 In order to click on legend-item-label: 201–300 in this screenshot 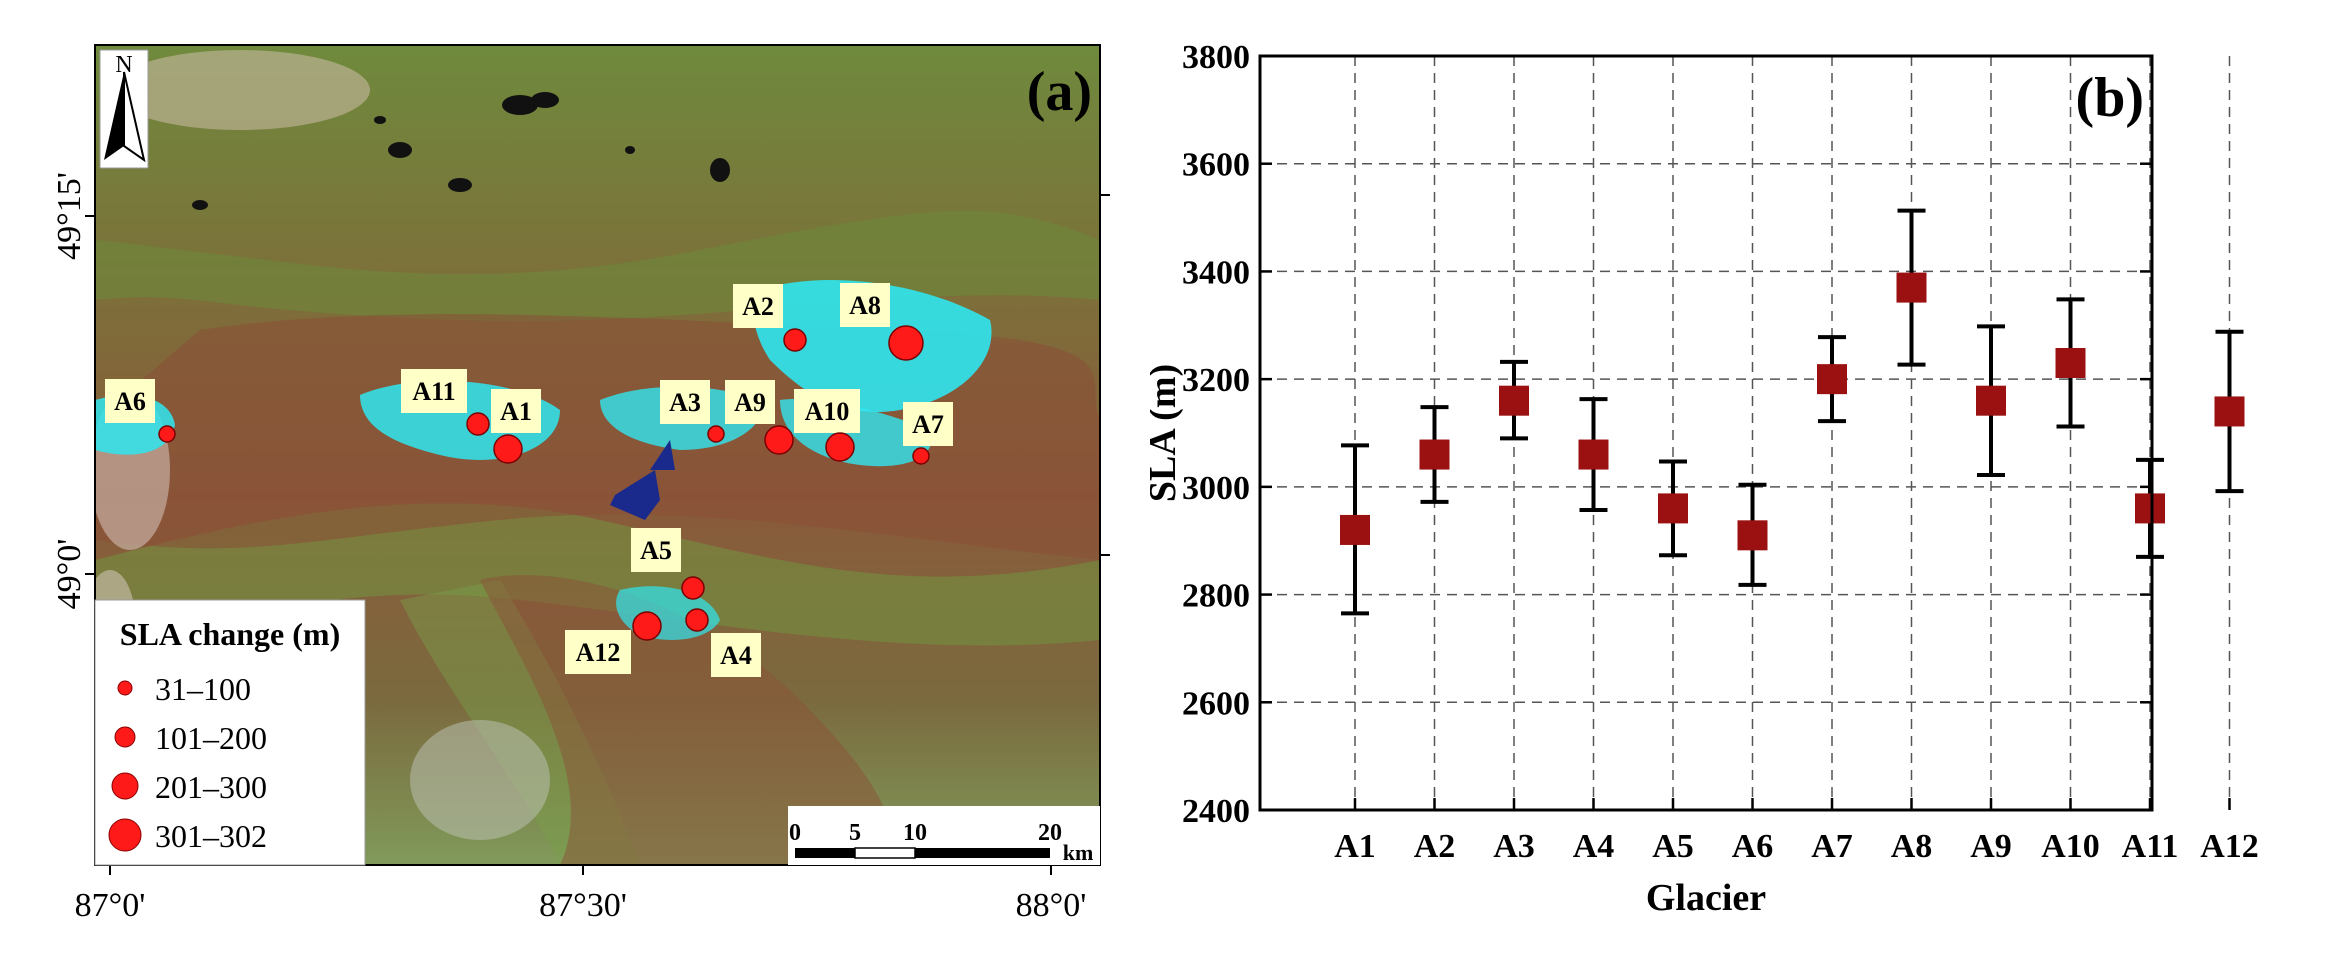, I will do `click(211, 787)`.